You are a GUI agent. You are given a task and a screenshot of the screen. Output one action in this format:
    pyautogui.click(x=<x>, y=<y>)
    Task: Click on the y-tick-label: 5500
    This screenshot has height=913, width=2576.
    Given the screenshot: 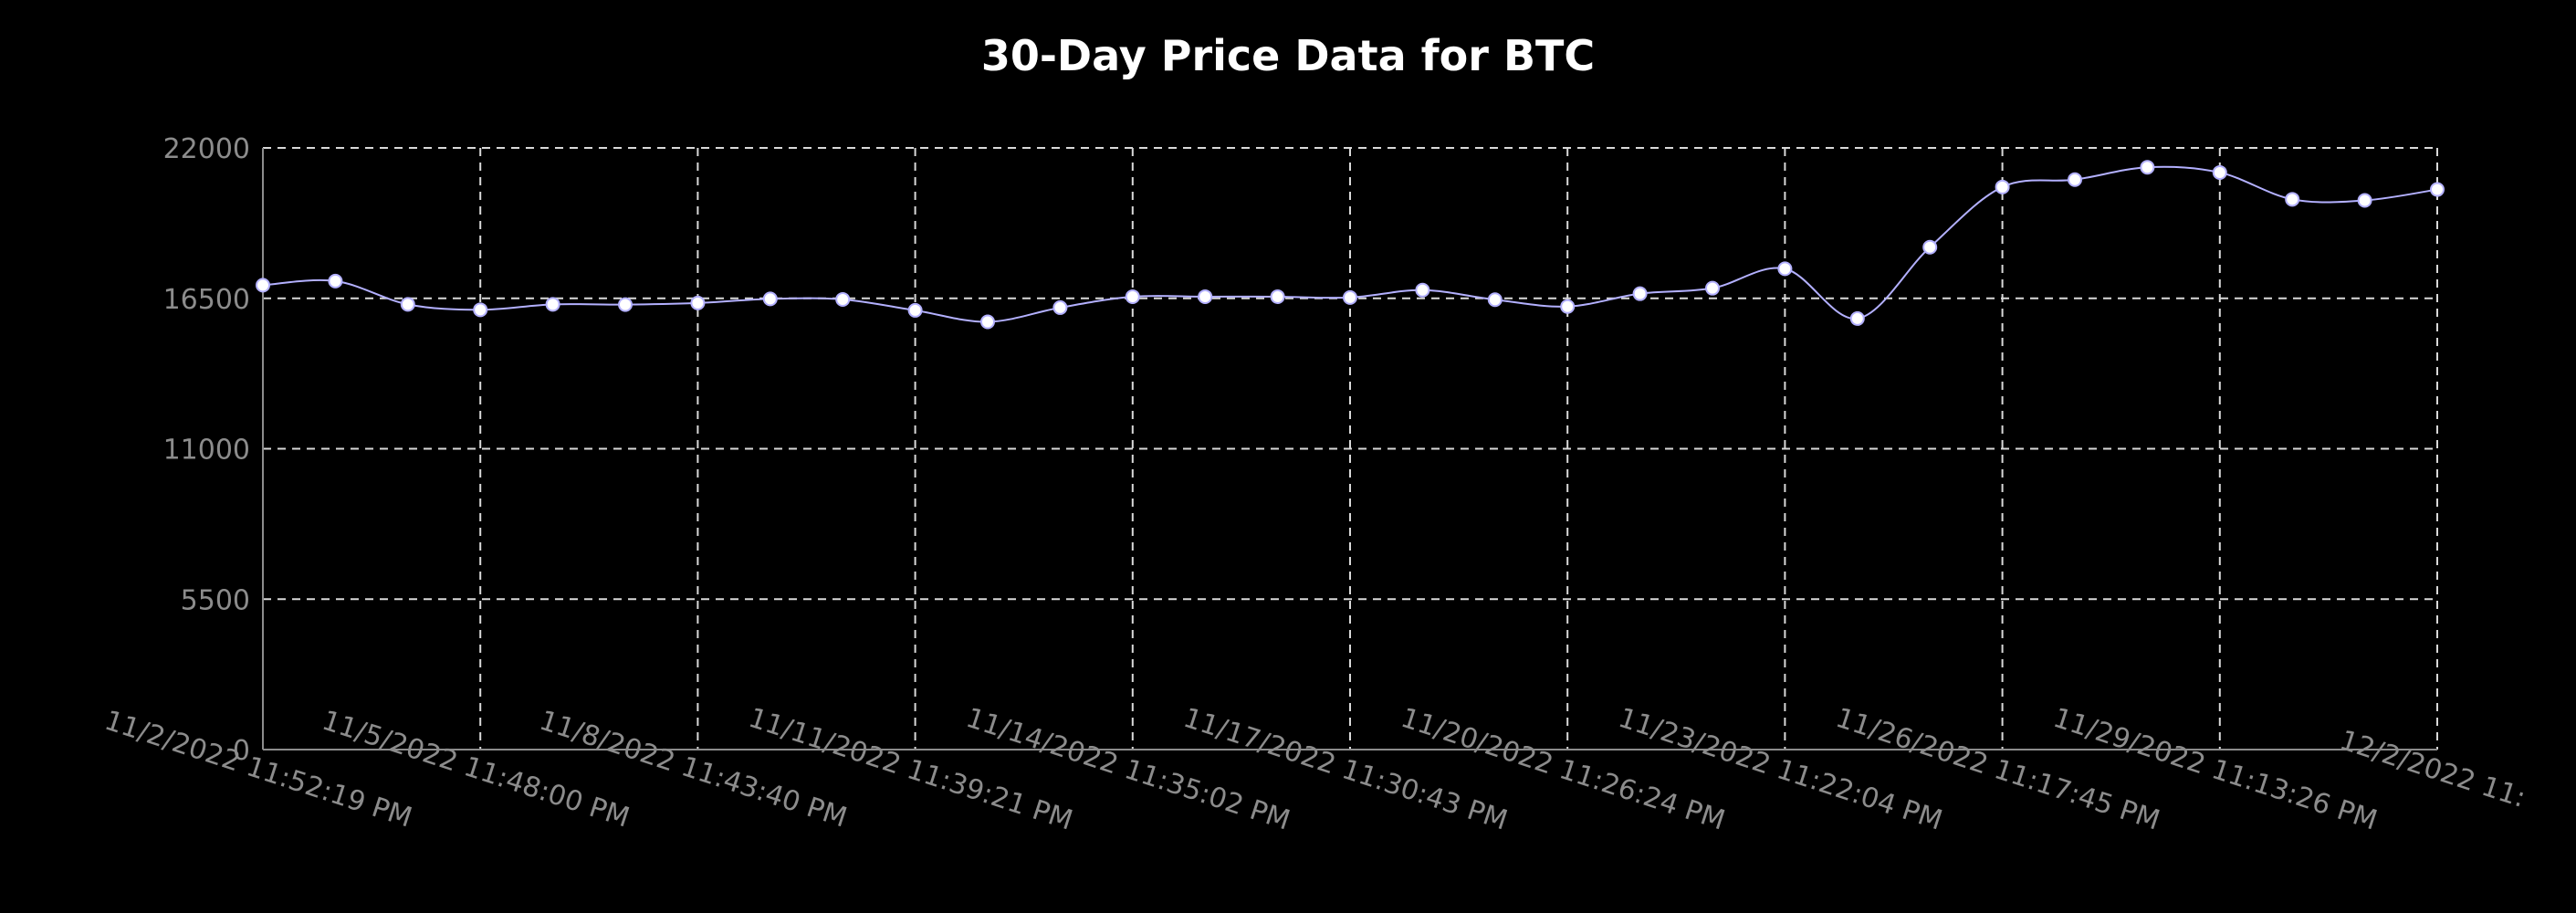 What is the action you would take?
    pyautogui.click(x=215, y=600)
    